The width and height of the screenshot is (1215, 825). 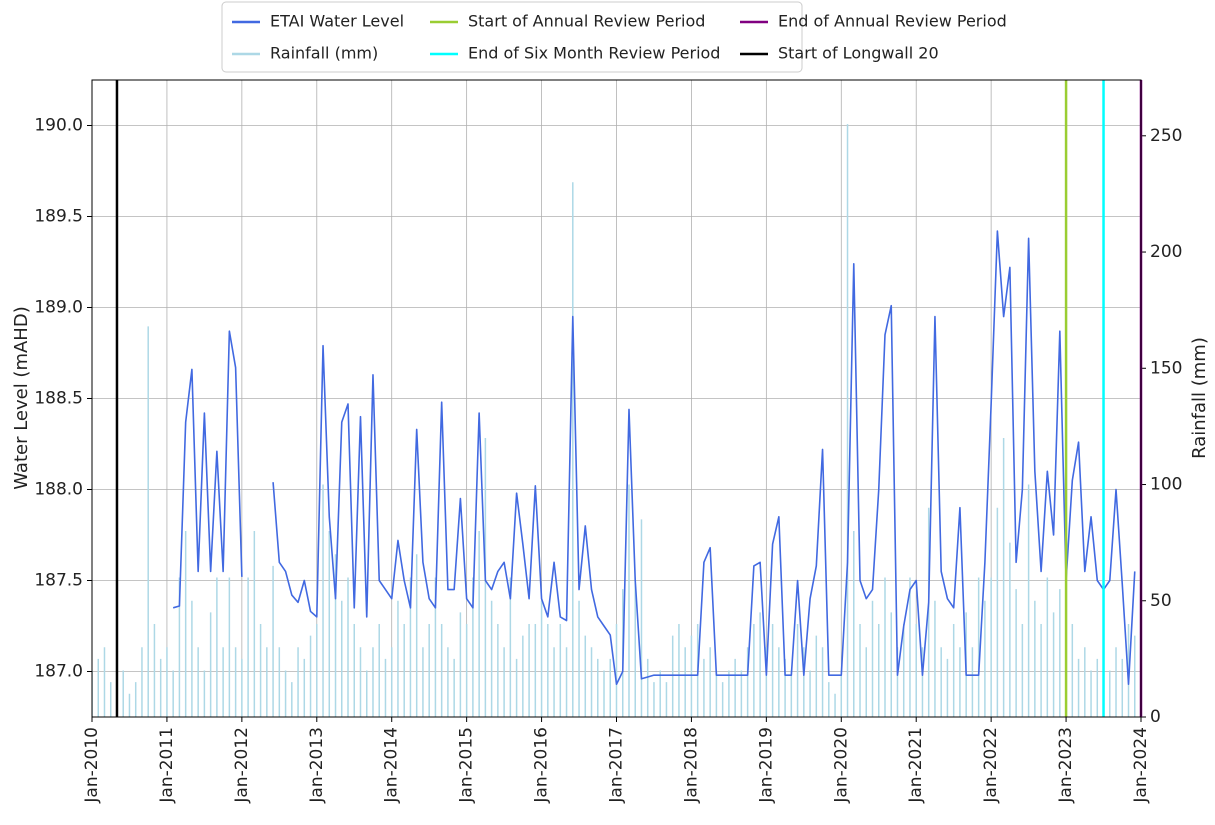 I want to click on x-tick-label: Jan-2018, so click(x=691, y=765).